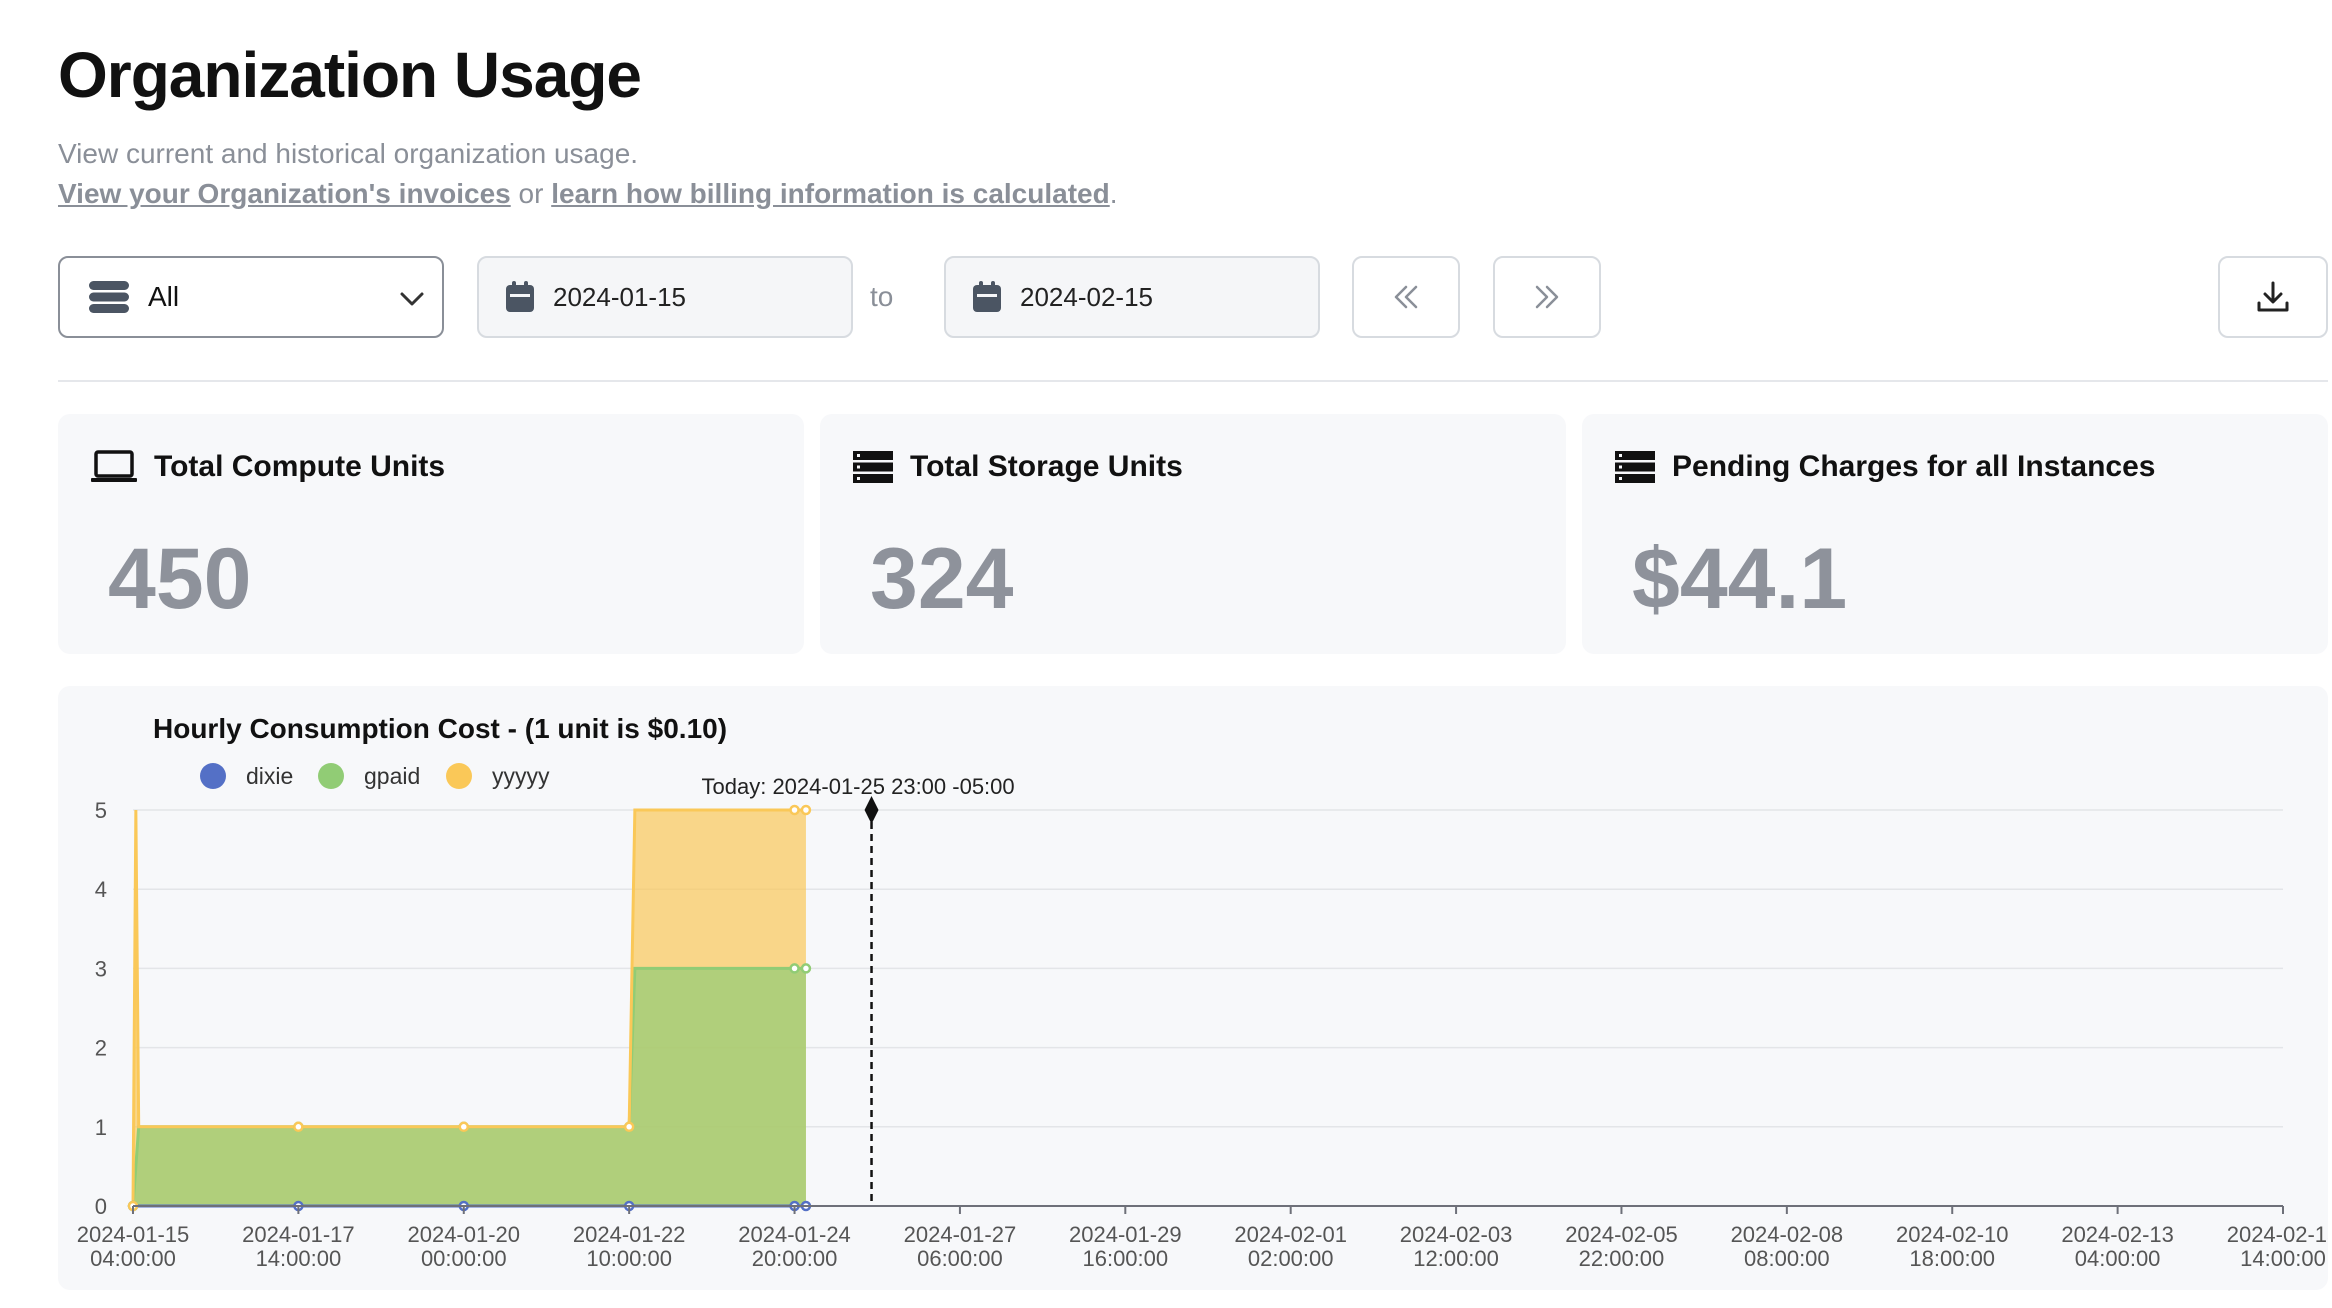 The width and height of the screenshot is (2332, 1308). Describe the element at coordinates (1787, 1234) in the screenshot. I see `x-tick-label: 2024-02-08` at that location.